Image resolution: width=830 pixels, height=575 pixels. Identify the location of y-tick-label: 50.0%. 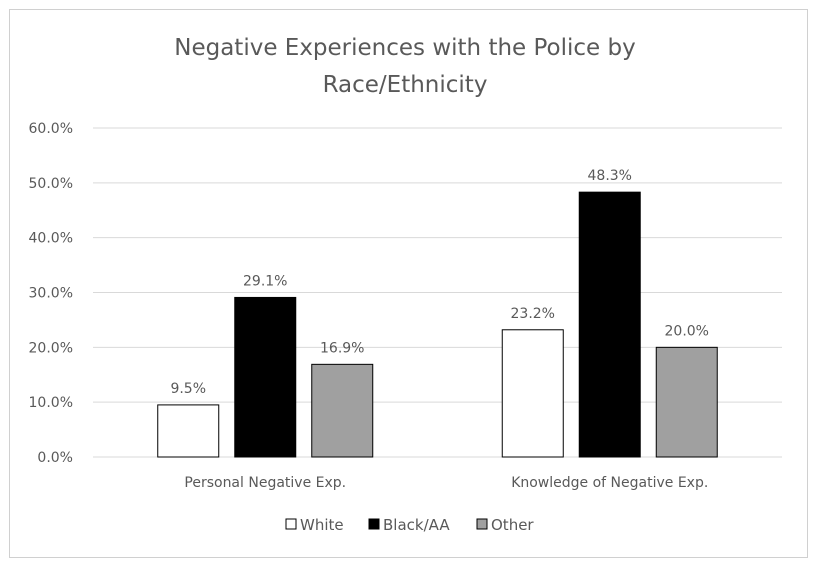
(51, 184).